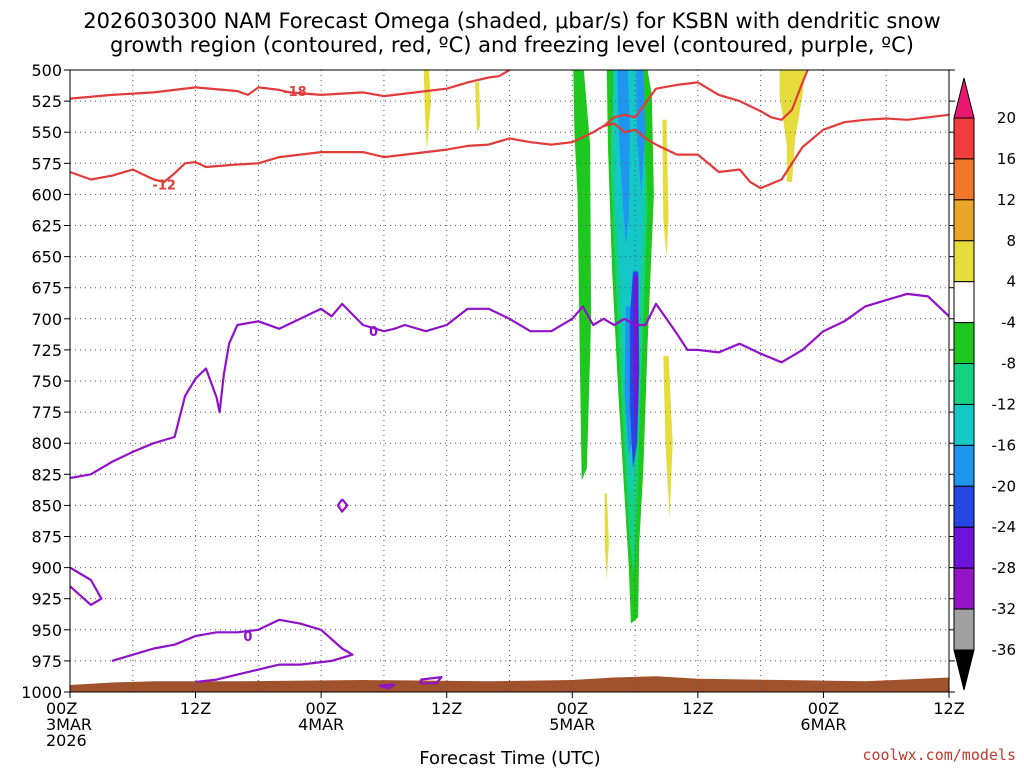 The height and width of the screenshot is (768, 1024). Describe the element at coordinates (46, 381) in the screenshot. I see `y-tick-label: 750` at that location.